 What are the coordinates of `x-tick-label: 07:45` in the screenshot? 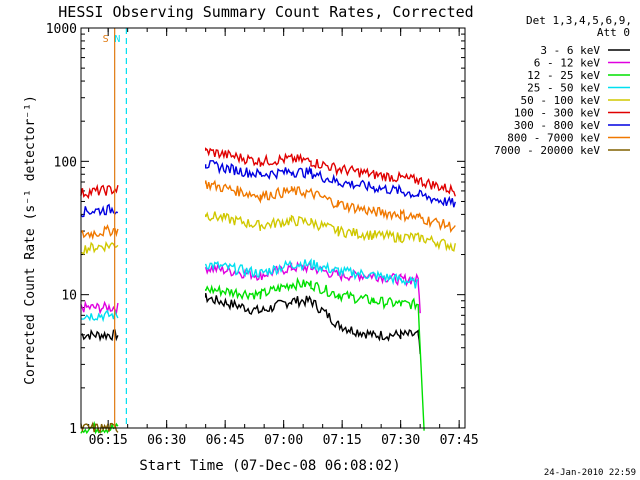 It's located at (459, 440).